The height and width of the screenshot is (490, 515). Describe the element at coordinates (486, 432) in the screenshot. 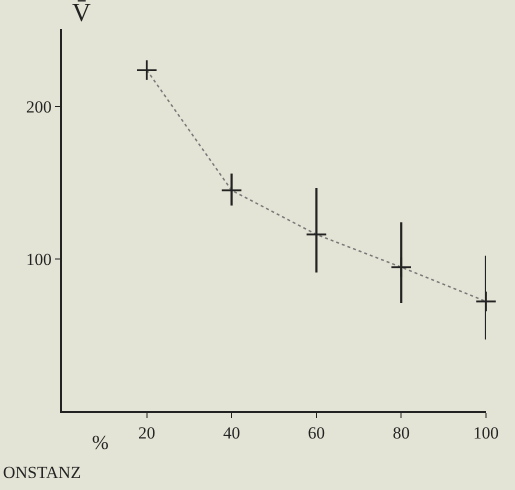

I see `x-tick-label: 100` at that location.